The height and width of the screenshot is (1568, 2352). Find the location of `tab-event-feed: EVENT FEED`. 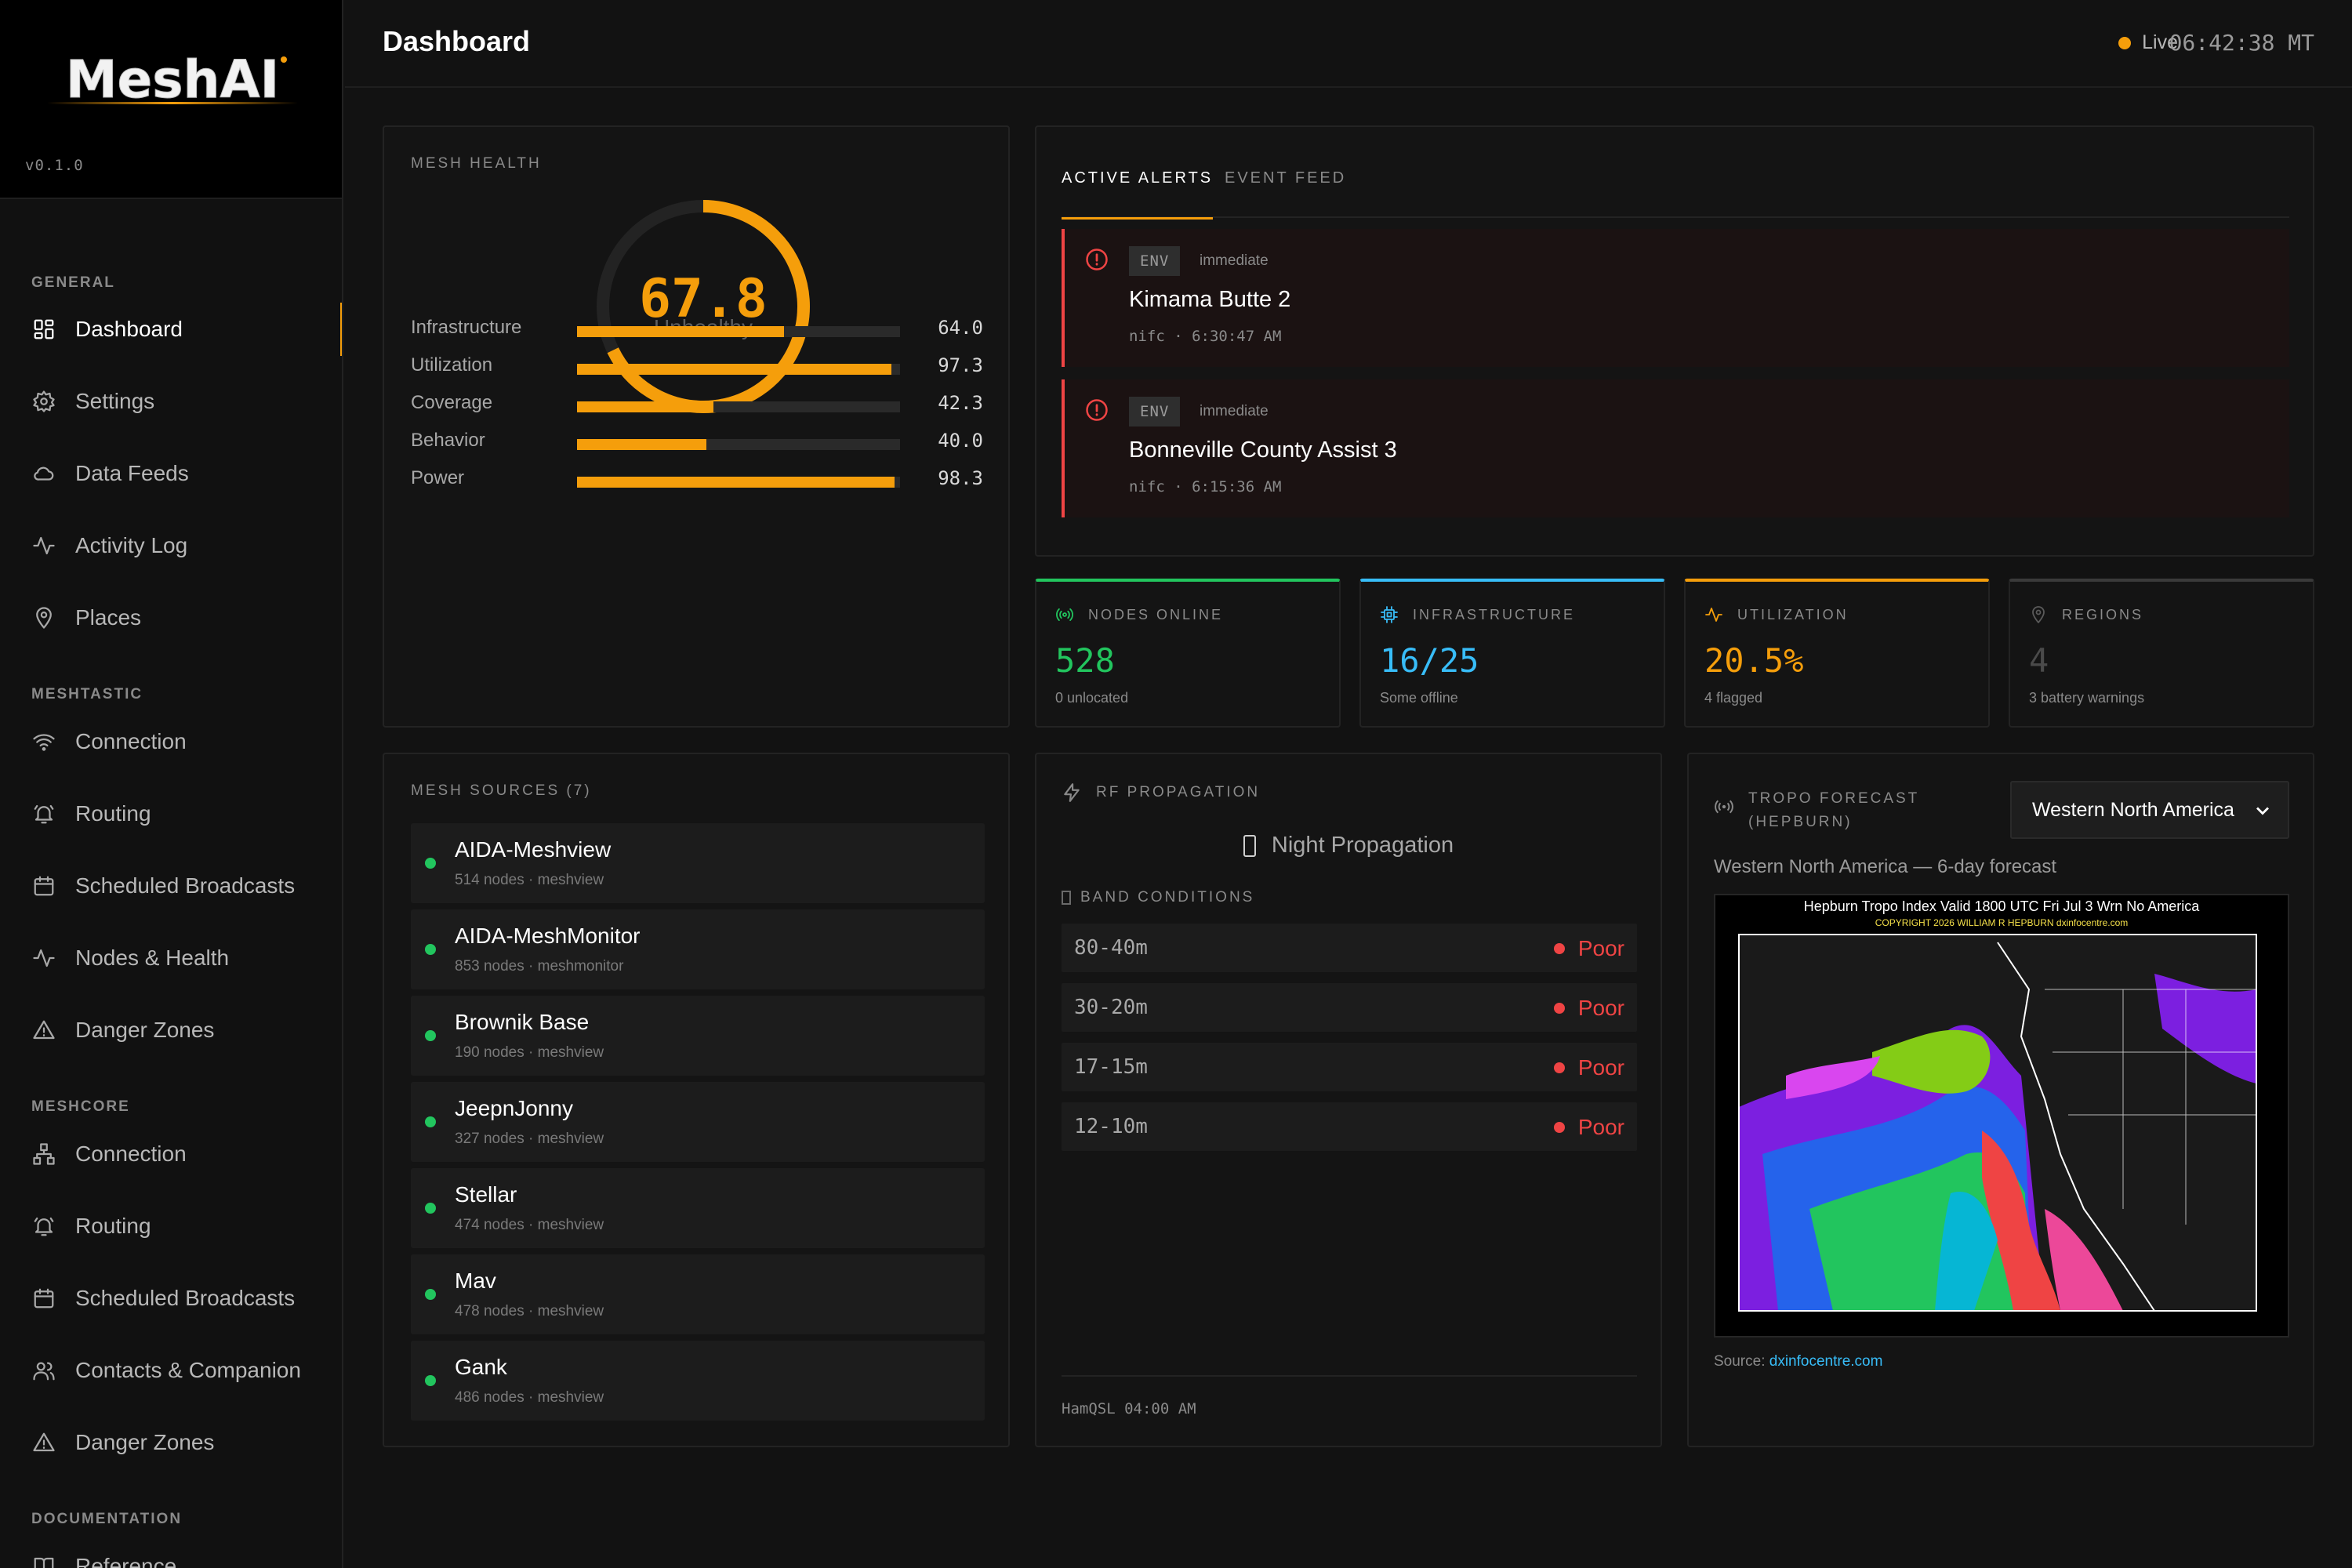

tab-event-feed: EVENT FEED is located at coordinates (1286, 178).